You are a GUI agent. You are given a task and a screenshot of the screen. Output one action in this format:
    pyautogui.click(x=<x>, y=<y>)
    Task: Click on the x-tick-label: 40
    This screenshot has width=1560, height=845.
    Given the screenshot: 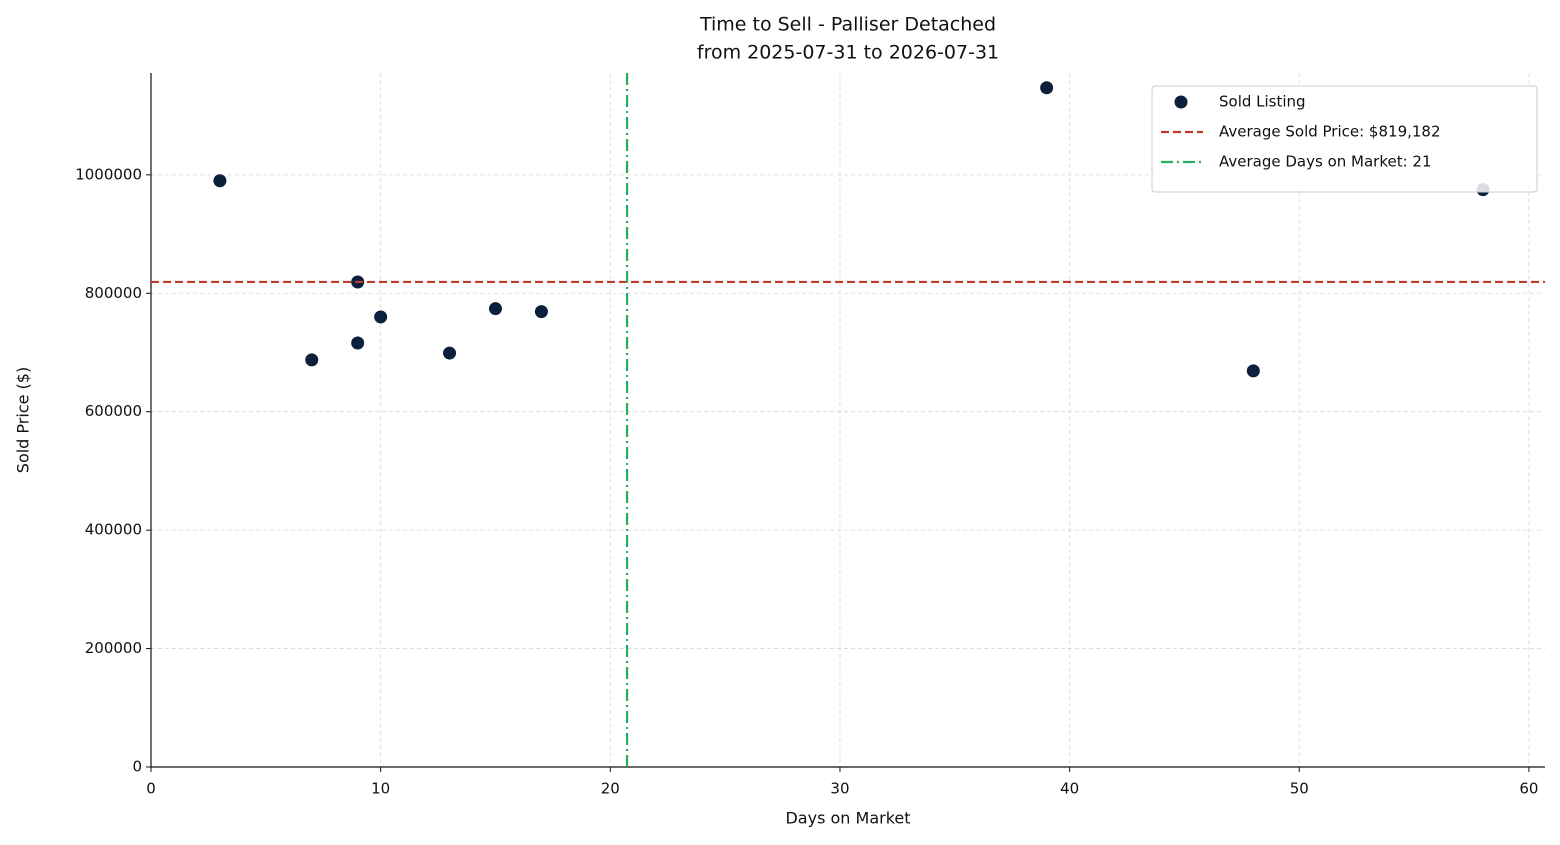 What is the action you would take?
    pyautogui.click(x=1069, y=789)
    